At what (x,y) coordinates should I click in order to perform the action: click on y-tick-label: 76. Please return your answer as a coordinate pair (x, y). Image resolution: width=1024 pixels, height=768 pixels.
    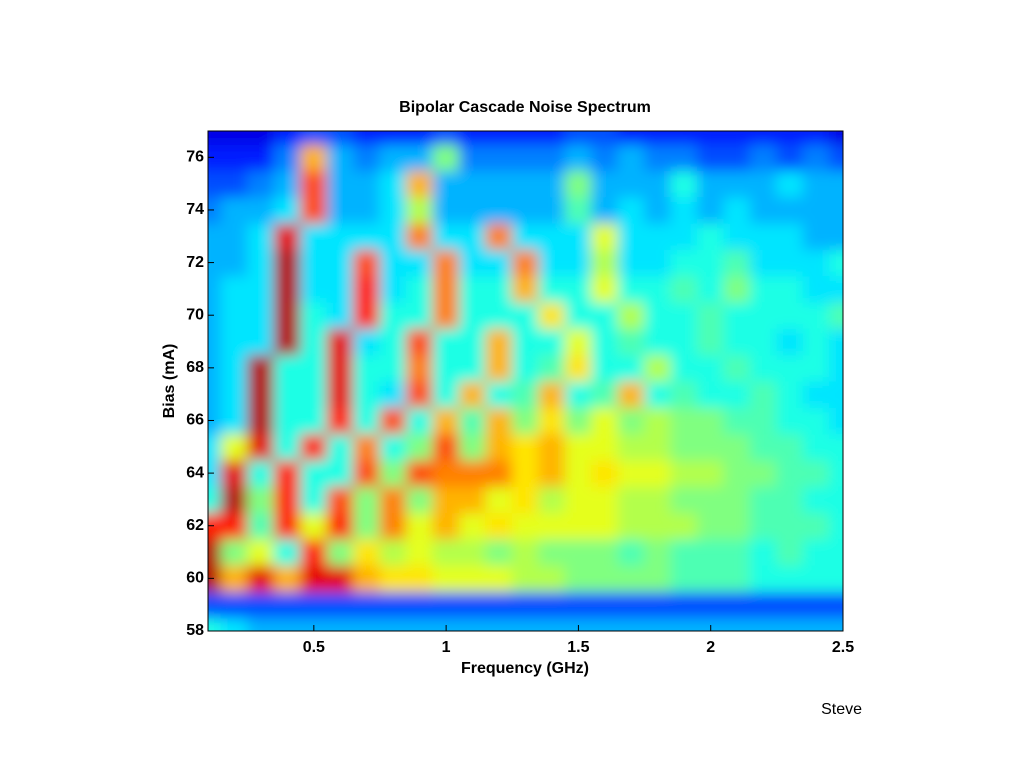
    Looking at the image, I should click on (195, 157).